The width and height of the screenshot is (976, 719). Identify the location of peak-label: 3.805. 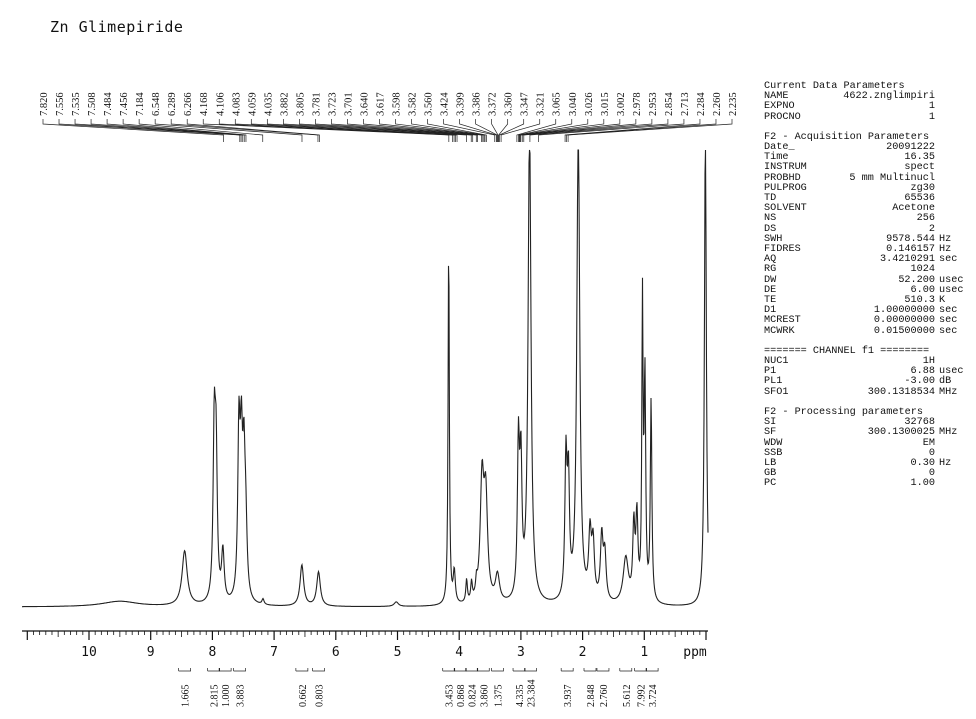
(300, 104).